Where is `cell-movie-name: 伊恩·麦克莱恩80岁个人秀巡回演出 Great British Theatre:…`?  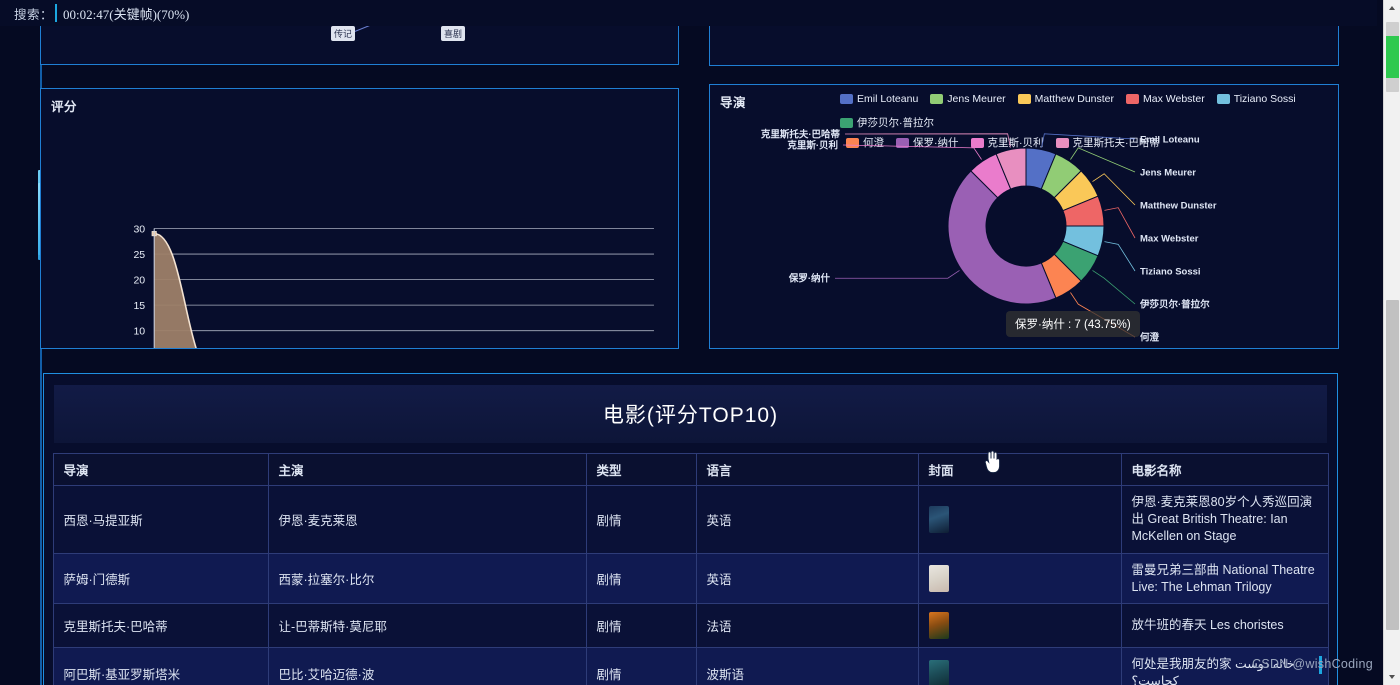 cell-movie-name: 伊恩·麦克莱恩80岁个人秀巡回演出 Great British Theatre:… is located at coordinates (1224, 519).